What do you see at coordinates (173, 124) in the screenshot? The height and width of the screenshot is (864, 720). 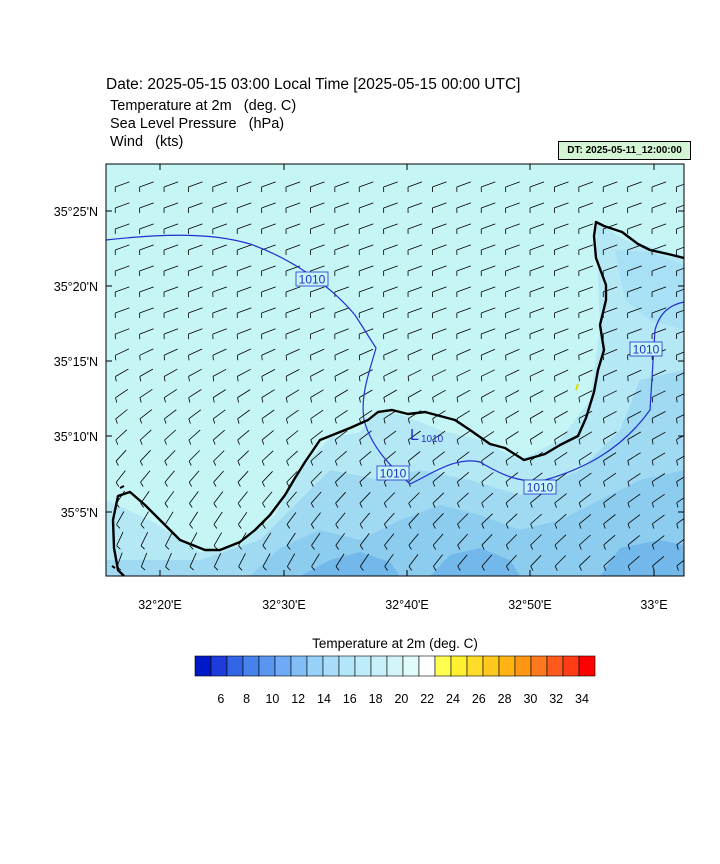 I see `field-name: Sea Level Pressure` at bounding box center [173, 124].